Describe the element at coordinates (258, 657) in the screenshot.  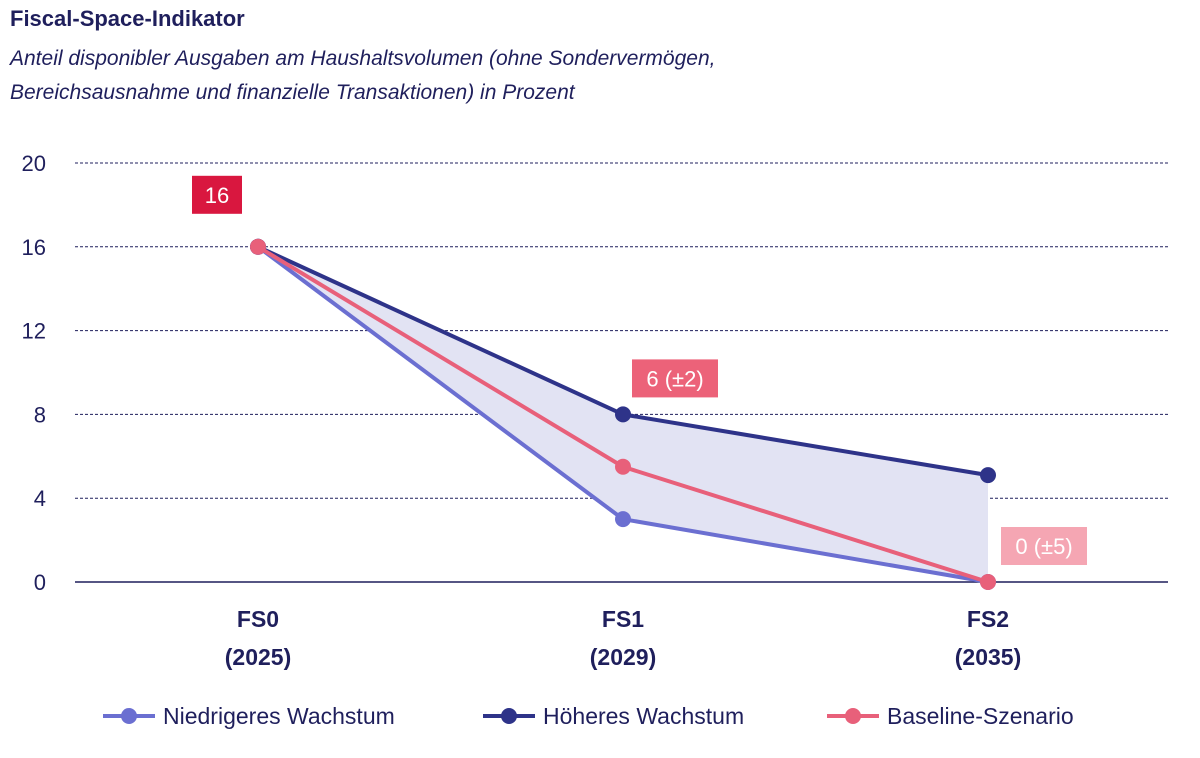
I see `x-tick-year-label: (2025)` at that location.